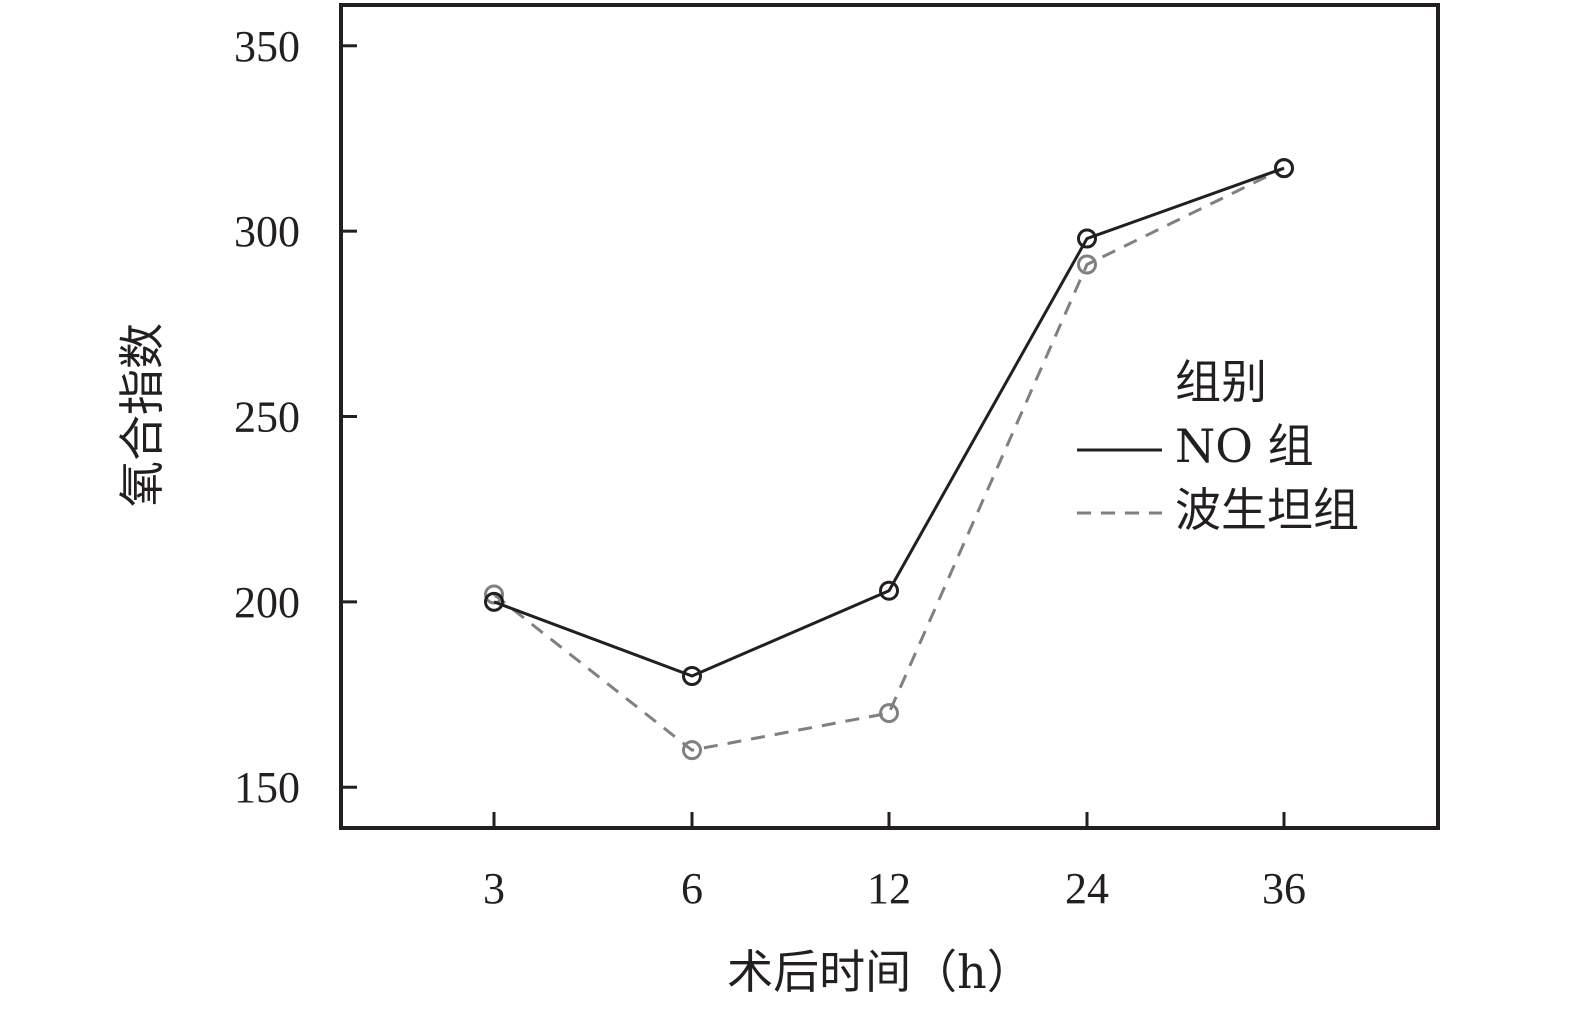  Describe the element at coordinates (1267, 510) in the screenshot. I see `legend-label-bosentan: 波生坦组` at that location.